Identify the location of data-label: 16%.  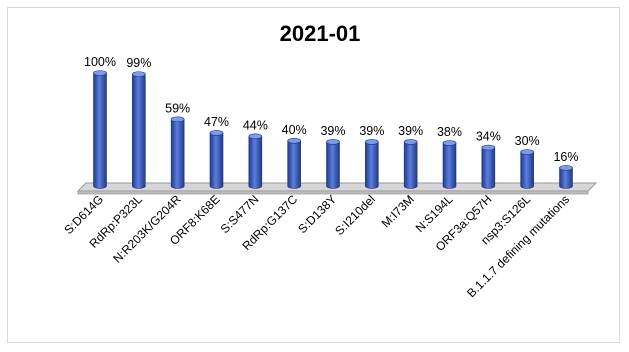
(565, 157).